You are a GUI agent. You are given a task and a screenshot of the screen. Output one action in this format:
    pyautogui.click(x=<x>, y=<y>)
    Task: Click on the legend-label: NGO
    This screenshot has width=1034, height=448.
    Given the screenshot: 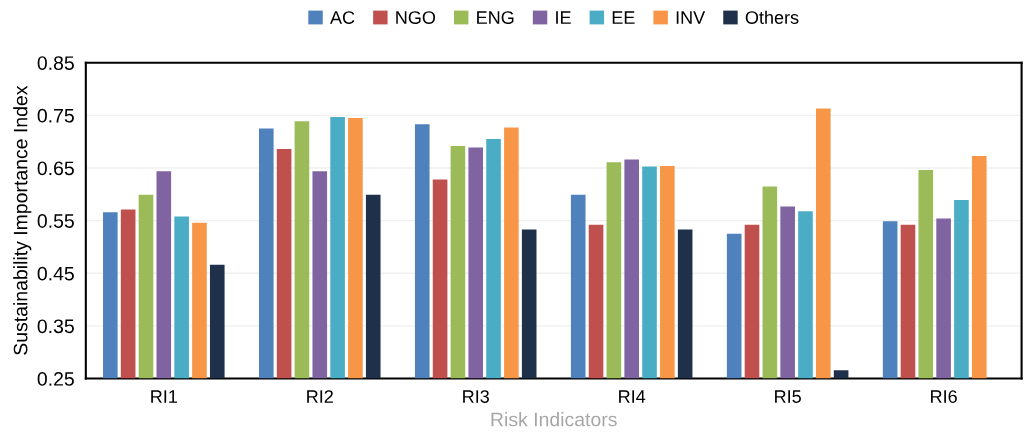 What is the action you would take?
    pyautogui.click(x=416, y=17)
    